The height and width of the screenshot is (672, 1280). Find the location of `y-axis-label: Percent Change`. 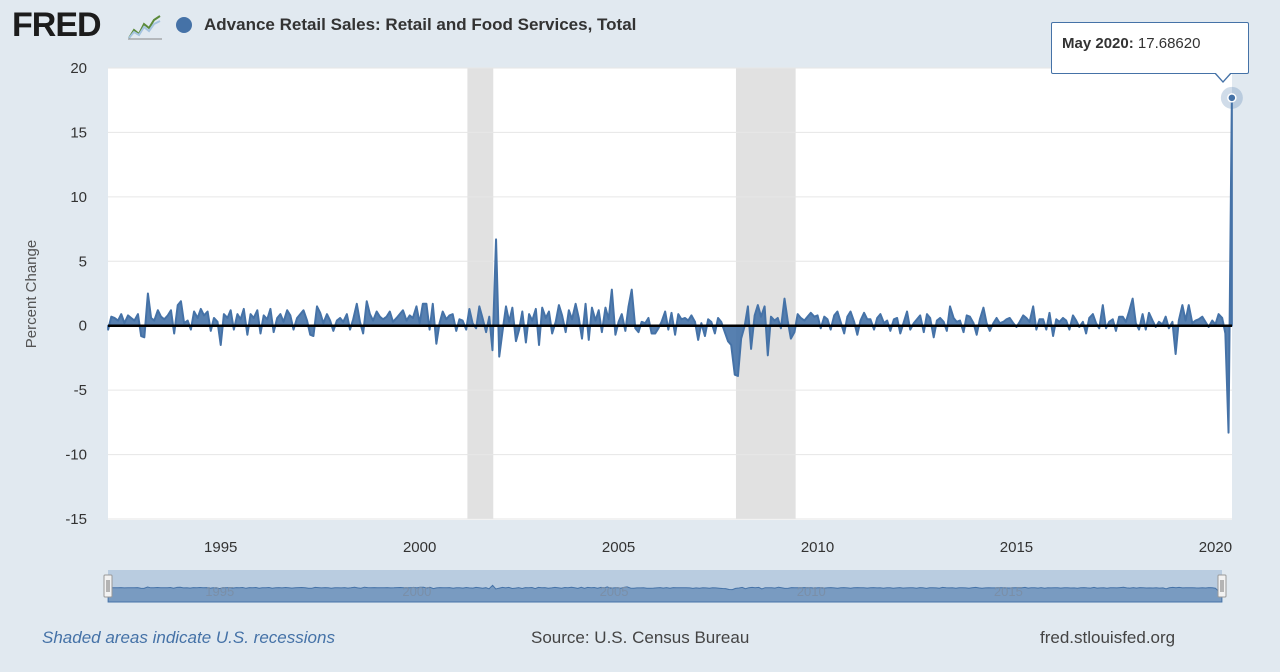

y-axis-label: Percent Change is located at coordinates (31, 294).